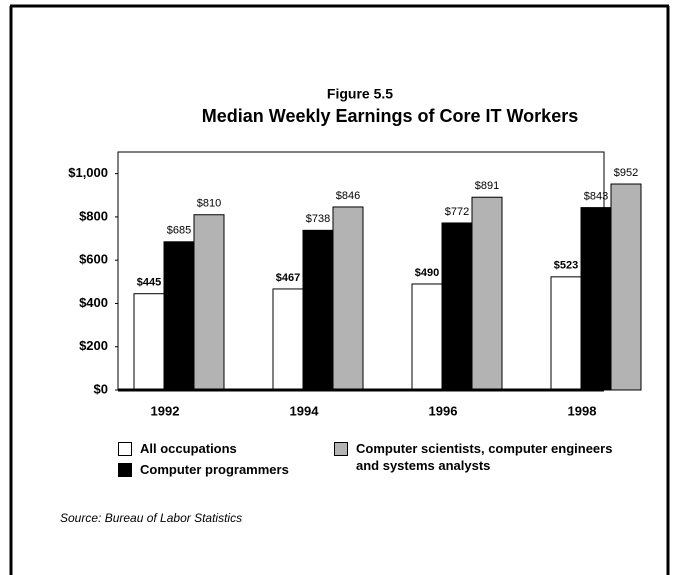 Image resolution: width=674 pixels, height=575 pixels. Describe the element at coordinates (214, 469) in the screenshot. I see `legend-label: Computer programmers` at that location.